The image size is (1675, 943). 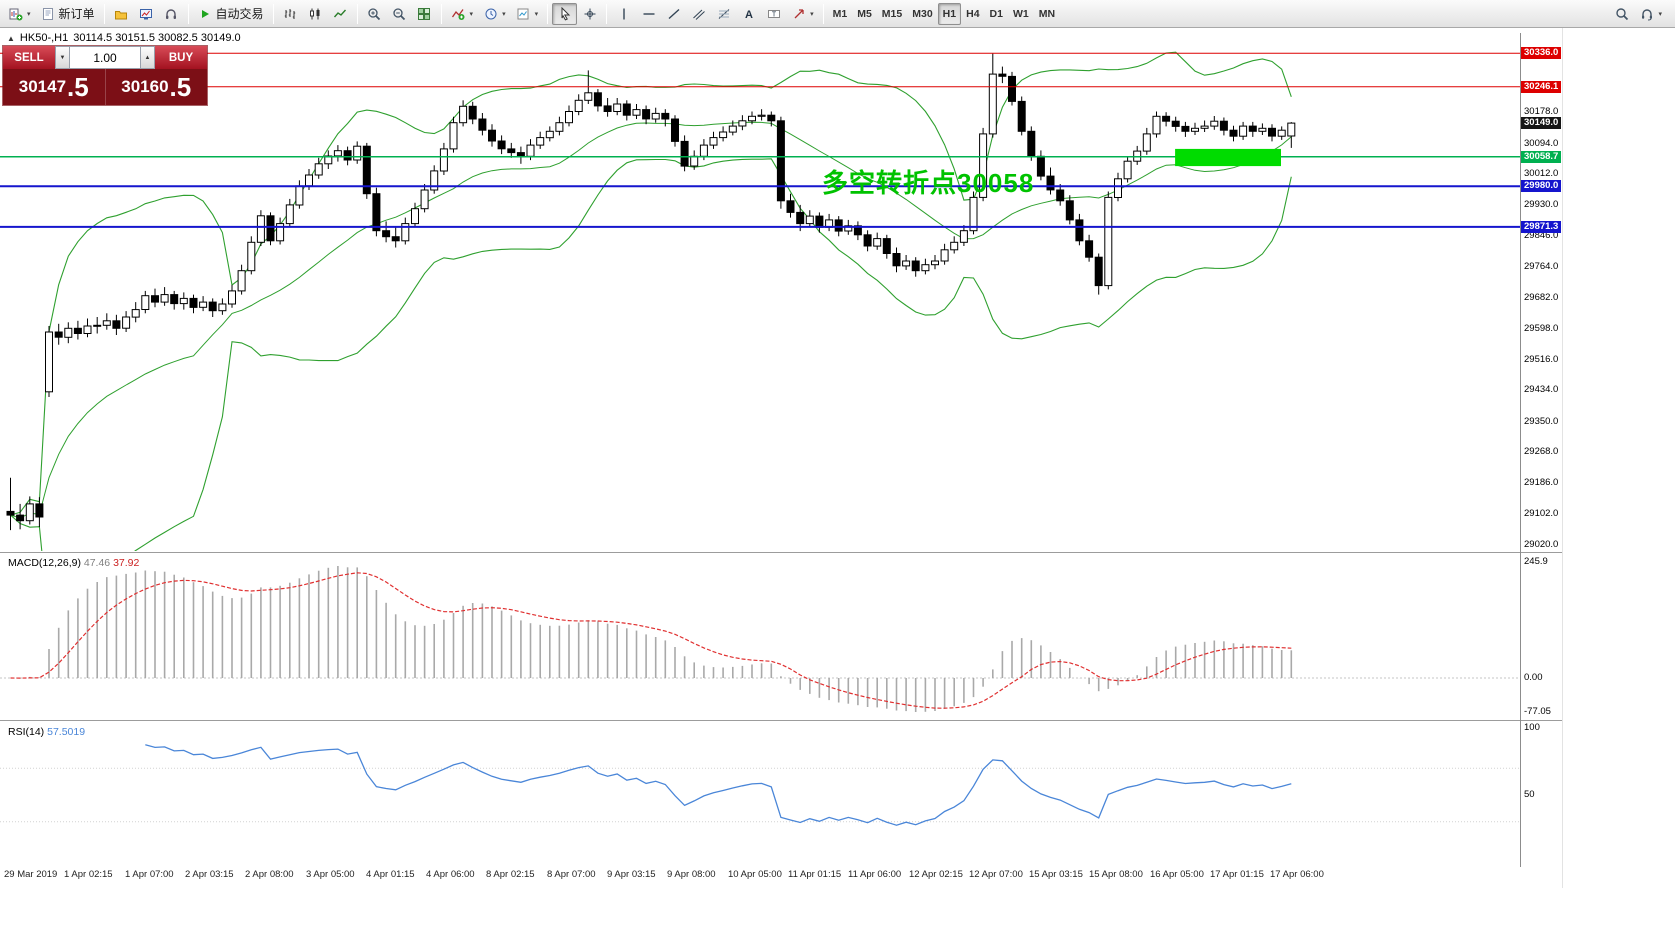 I want to click on vertical-line-button, so click(x=623, y=14).